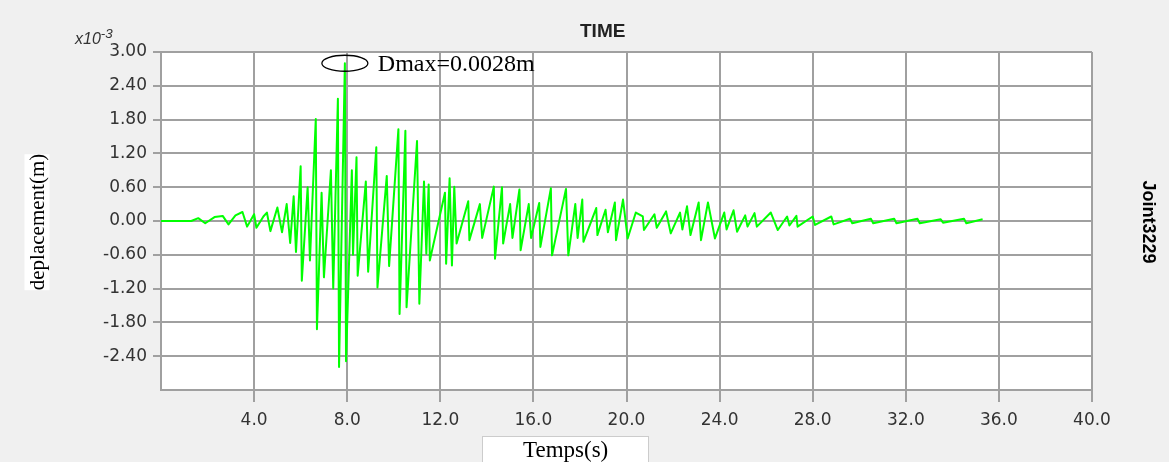 Image resolution: width=1169 pixels, height=462 pixels. What do you see at coordinates (37, 222) in the screenshot?
I see `y-axis-title: deplacement(m)` at bounding box center [37, 222].